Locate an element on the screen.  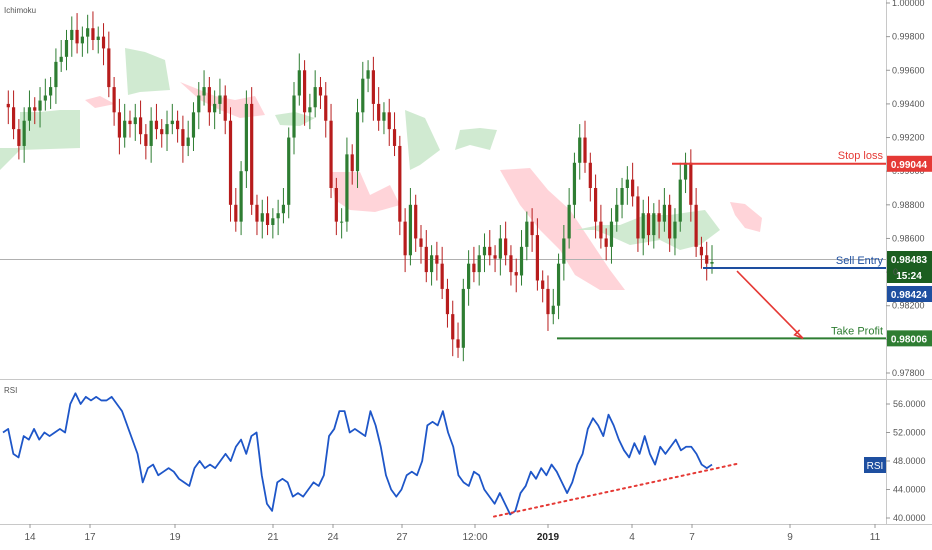
countdown-tag-bg is located at coordinates (909, 275).